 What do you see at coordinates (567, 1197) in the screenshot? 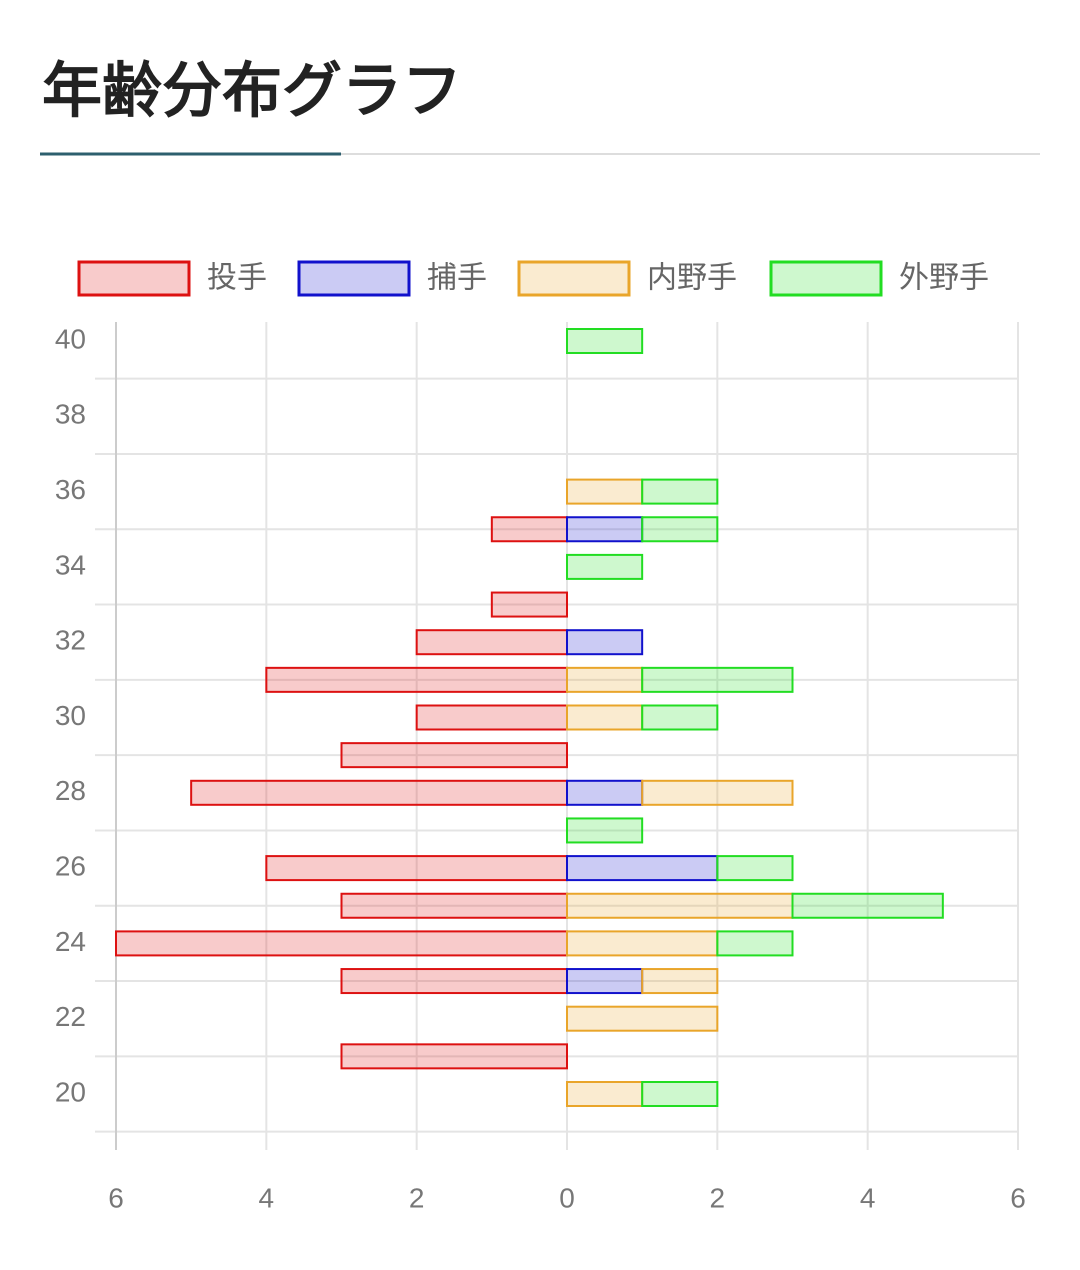
I see `x-tick-label: 0` at bounding box center [567, 1197].